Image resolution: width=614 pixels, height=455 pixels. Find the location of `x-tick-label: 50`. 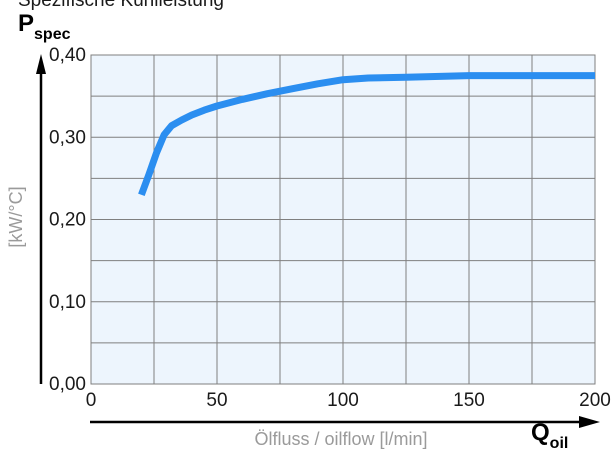

x-tick-label: 50 is located at coordinates (216, 400).